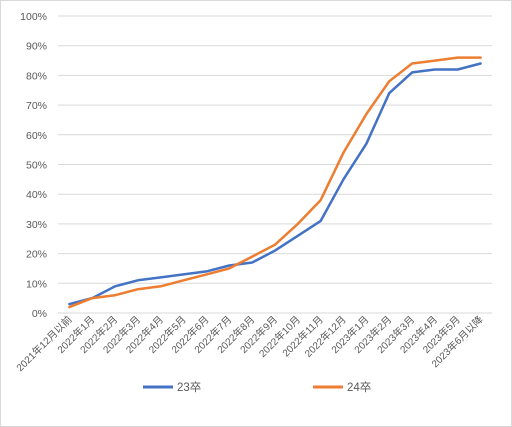 This screenshot has height=427, width=512. What do you see at coordinates (189, 387) in the screenshot?
I see `legend-label-1: 23卒` at bounding box center [189, 387].